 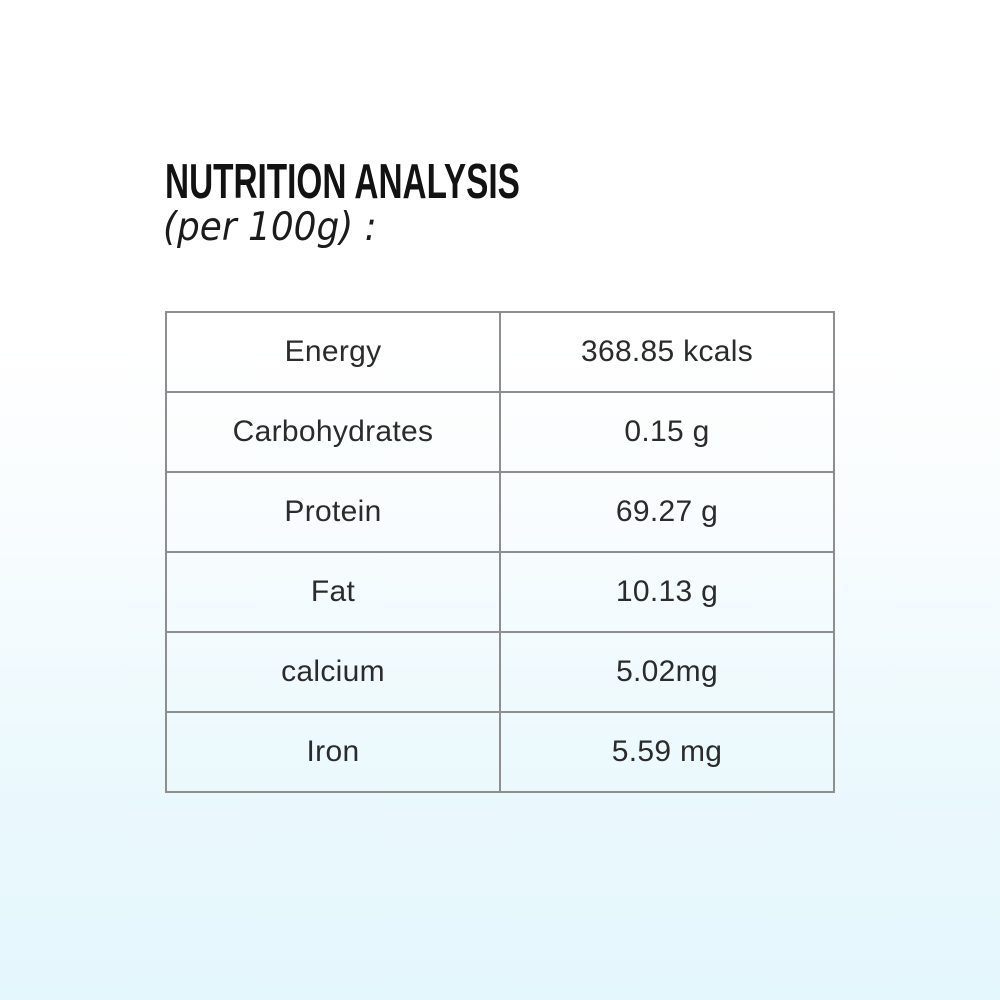 I want to click on nutrient-label-cell: Energy, so click(x=333, y=352).